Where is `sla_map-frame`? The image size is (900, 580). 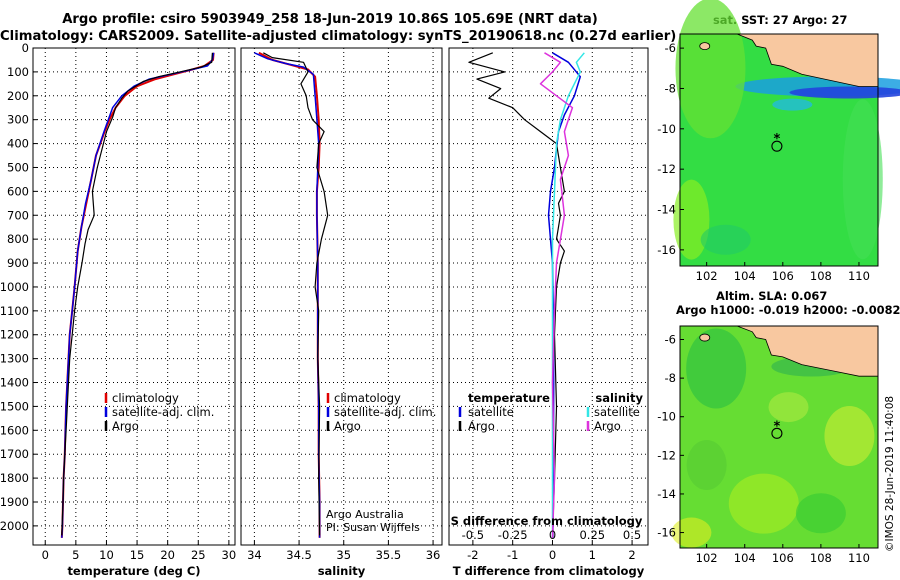 sla_map-frame is located at coordinates (779, 437).